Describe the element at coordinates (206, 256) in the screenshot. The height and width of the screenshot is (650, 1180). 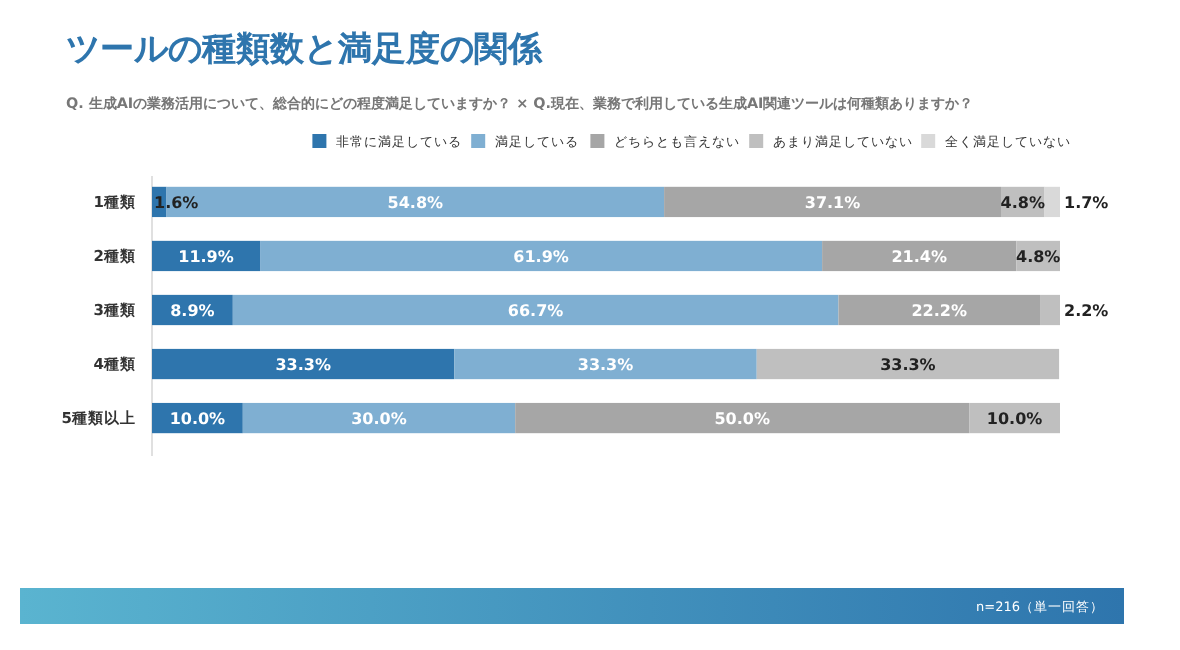
I see `data-label: 11.9%` at that location.